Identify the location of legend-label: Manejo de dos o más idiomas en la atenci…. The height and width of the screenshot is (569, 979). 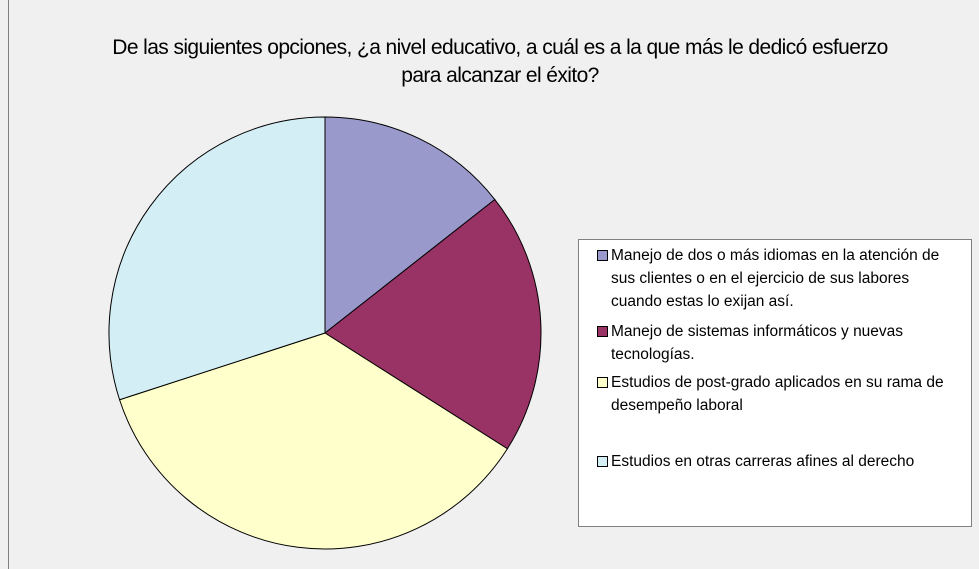
(775, 278).